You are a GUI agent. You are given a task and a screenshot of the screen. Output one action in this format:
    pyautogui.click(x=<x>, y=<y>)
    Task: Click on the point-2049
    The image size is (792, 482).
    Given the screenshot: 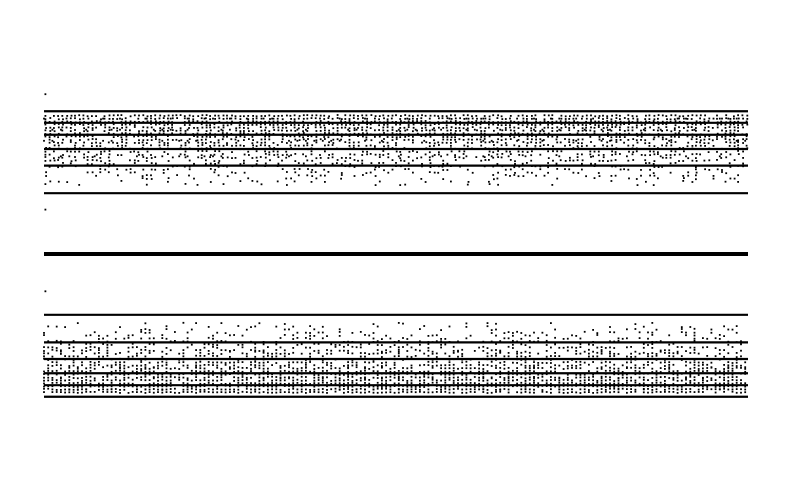 What is the action you would take?
    pyautogui.click(x=658, y=136)
    